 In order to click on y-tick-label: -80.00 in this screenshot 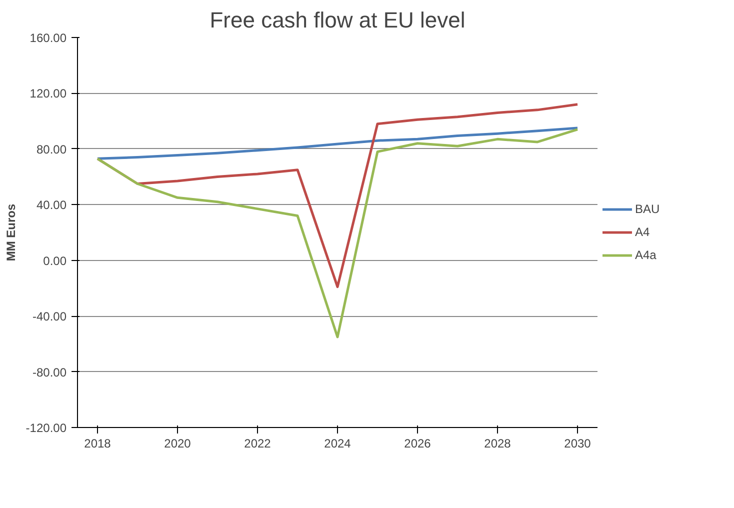, I will do `click(49, 372)`.